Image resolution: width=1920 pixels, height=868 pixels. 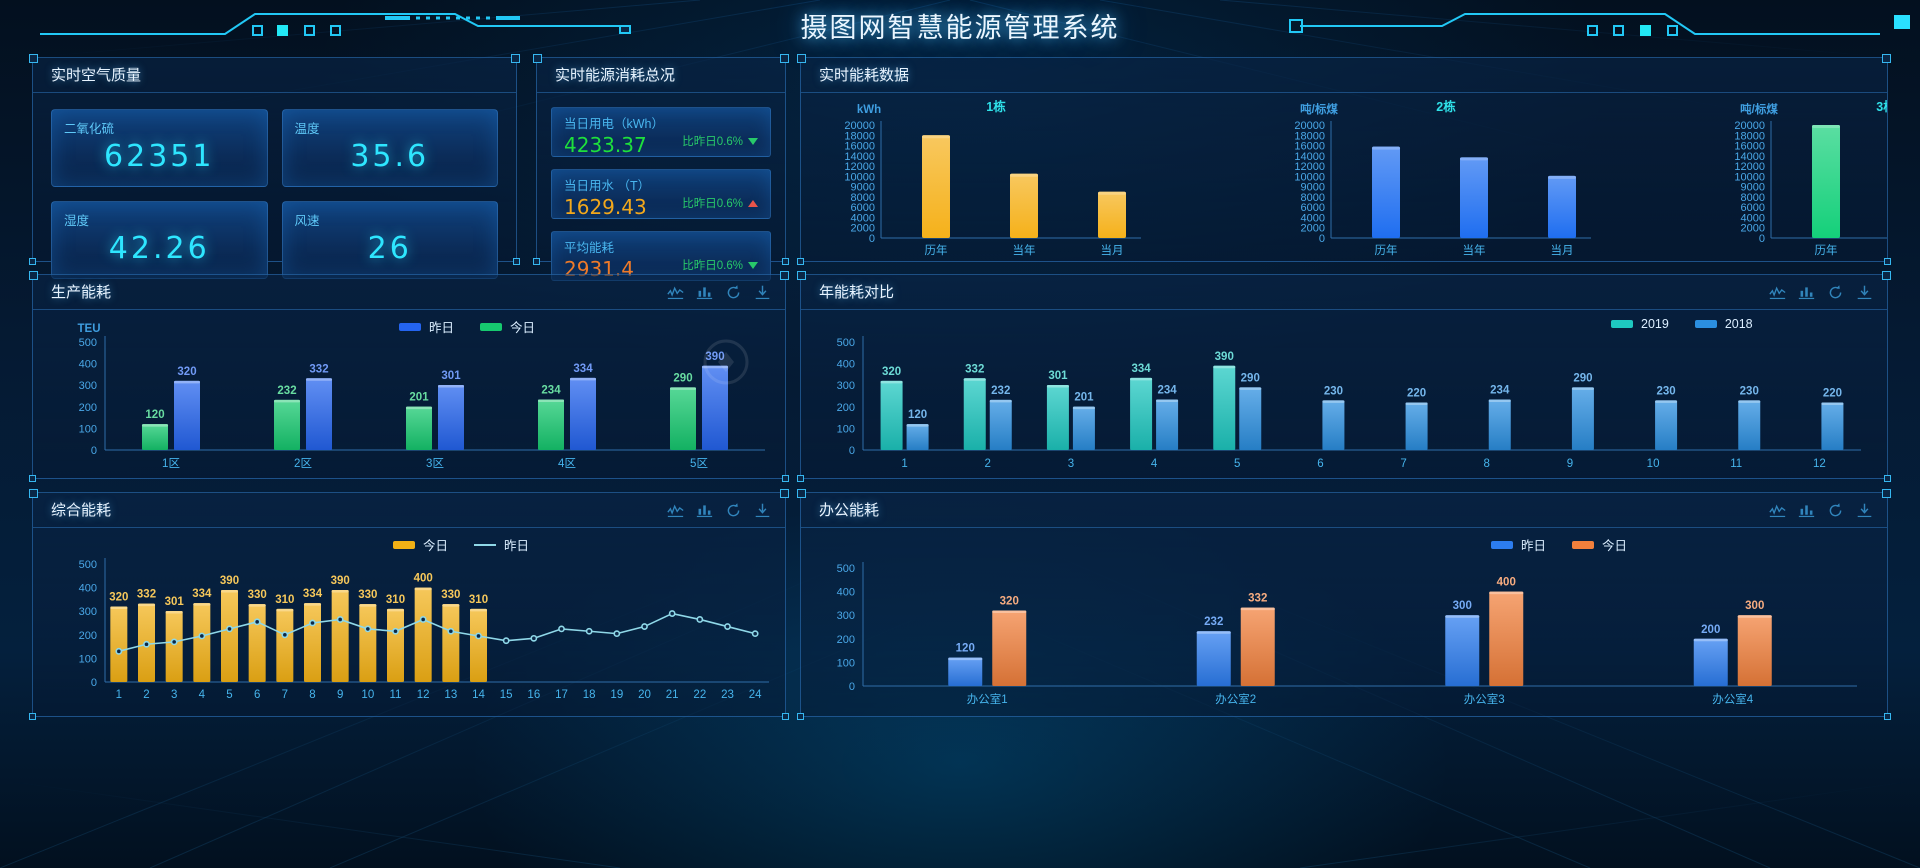 What do you see at coordinates (1826, 250) in the screenshot?
I see `svg-text: 历年` at bounding box center [1826, 250].